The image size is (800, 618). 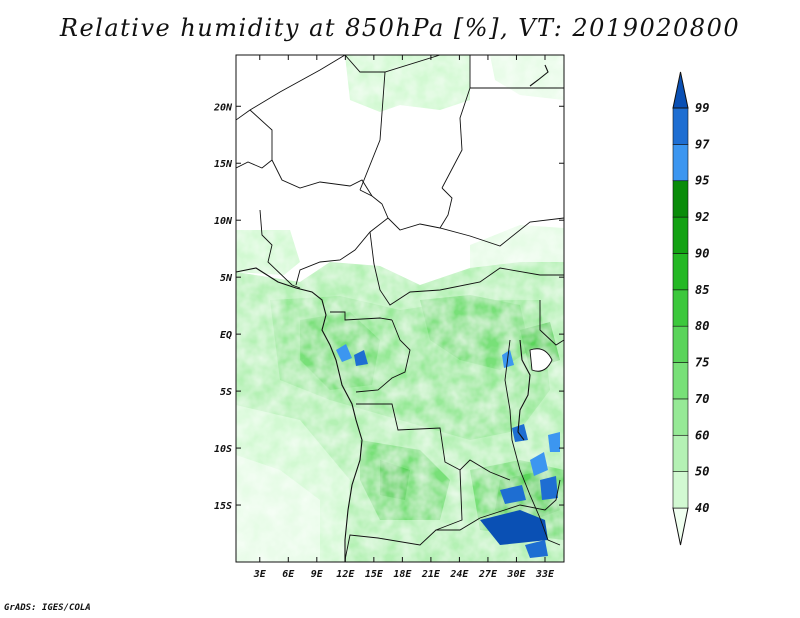 I want to click on lat-tick-label: 5S, so click(x=226, y=392).